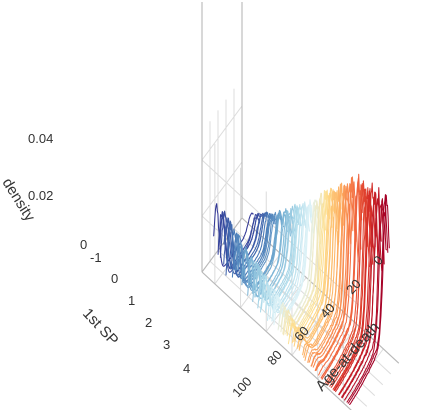  What do you see at coordinates (114, 278) in the screenshot?
I see `y-tick-label: 0` at bounding box center [114, 278].